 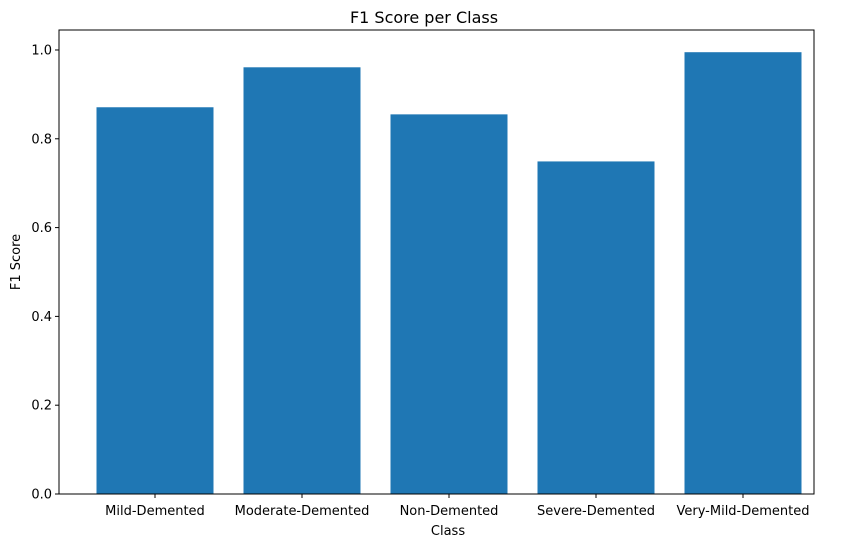 I want to click on y-tick-label: 0.2, so click(x=41, y=406).